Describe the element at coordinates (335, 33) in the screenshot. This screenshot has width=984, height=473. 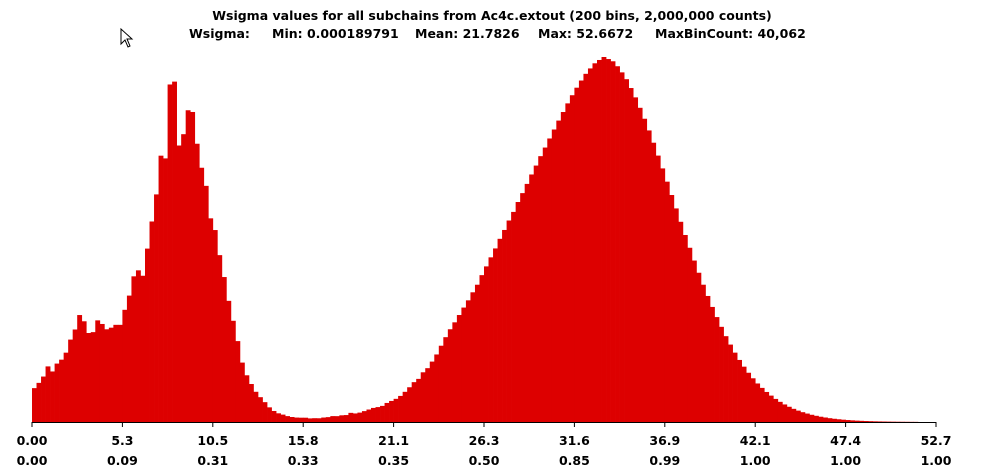
I see `stats-min: Min: 0.000189791` at that location.